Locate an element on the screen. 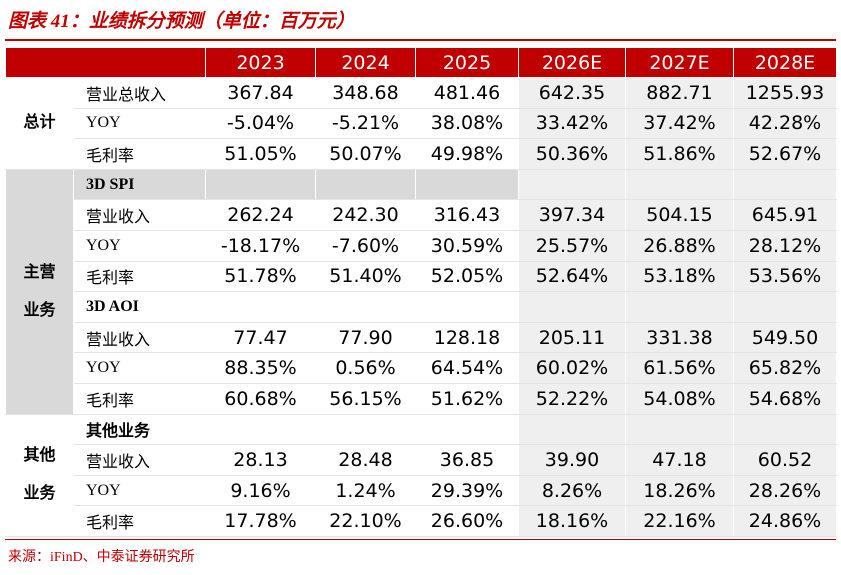  cell: 65.82% is located at coordinates (785, 368).